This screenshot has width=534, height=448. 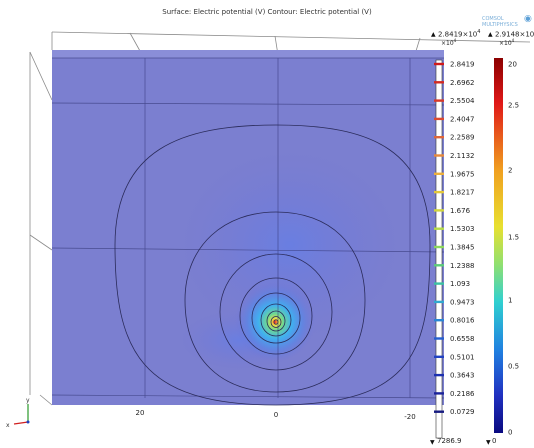 What do you see at coordinates (479, 32) in the screenshot?
I see `surface-max-exp: 4` at bounding box center [479, 32].